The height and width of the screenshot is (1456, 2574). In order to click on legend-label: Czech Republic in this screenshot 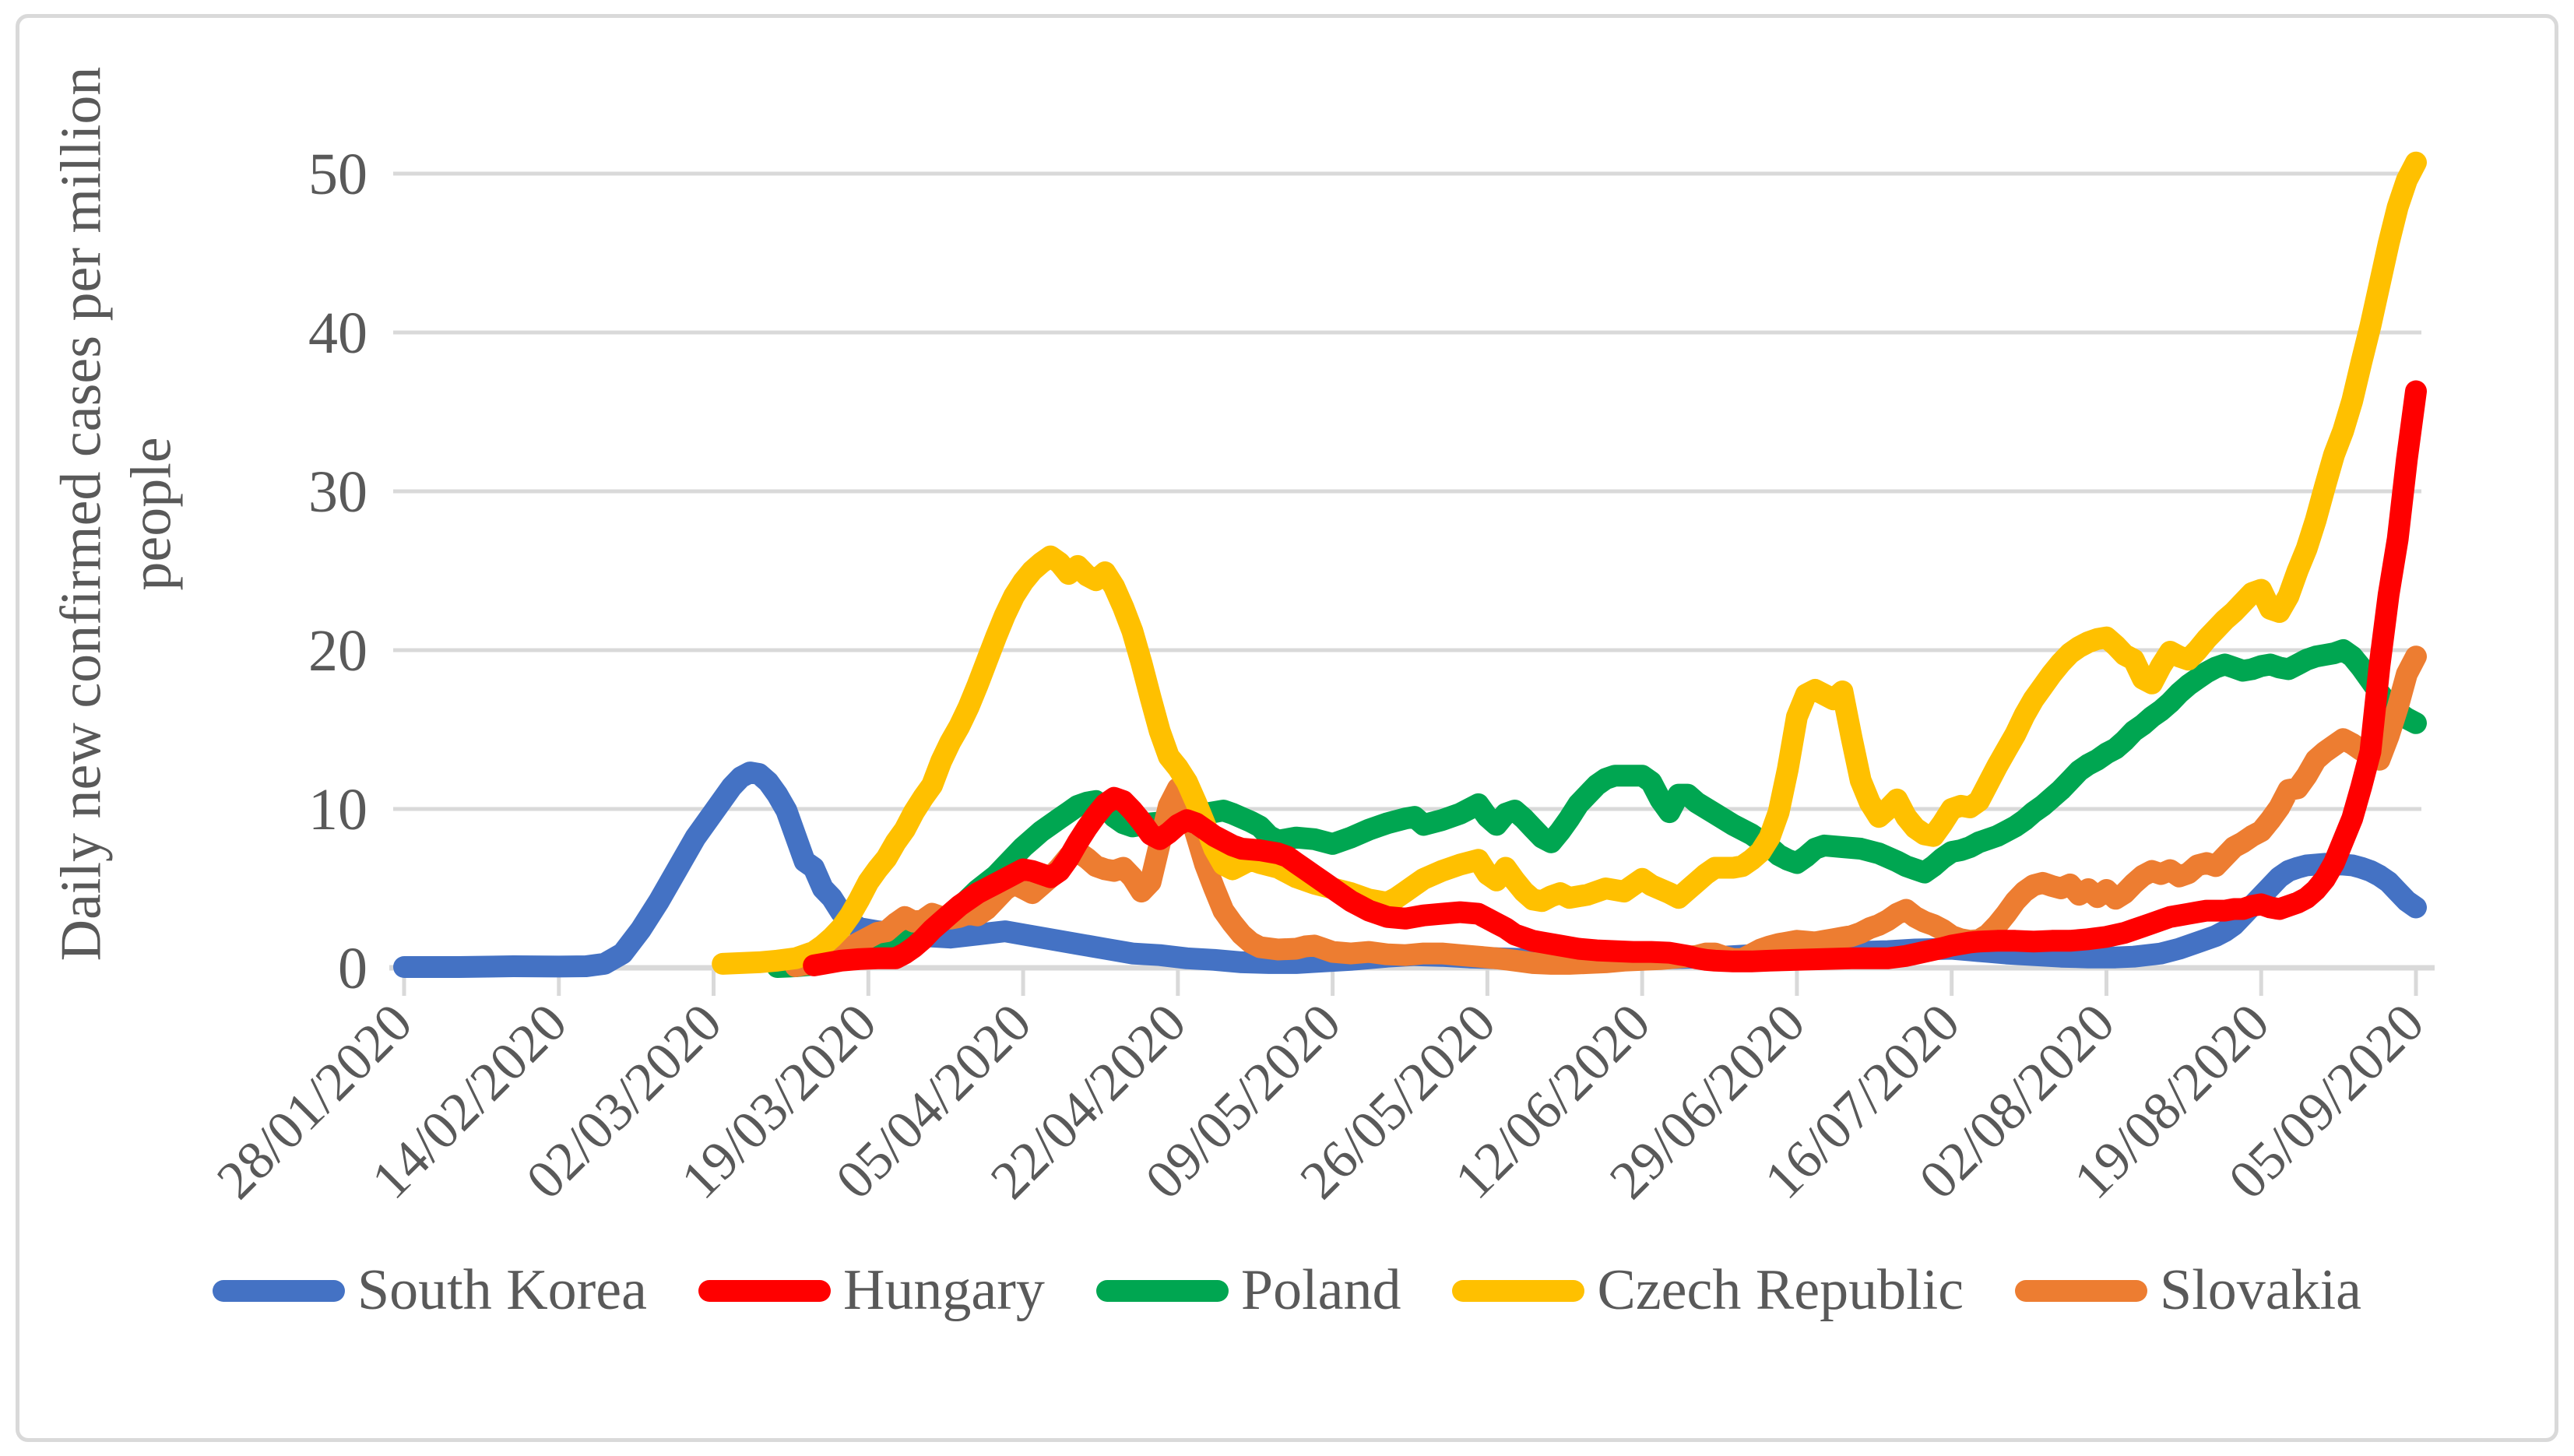, I will do `click(1780, 1290)`.